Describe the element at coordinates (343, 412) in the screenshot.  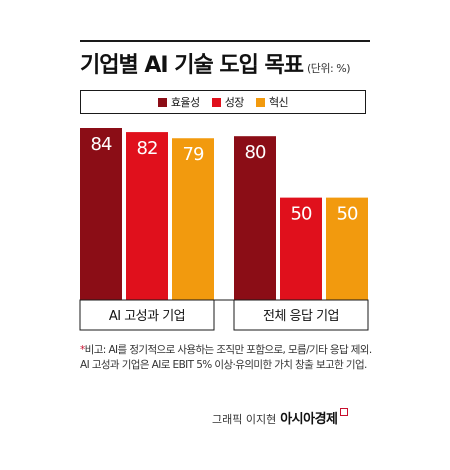
I see `brand-mark-icon` at that location.